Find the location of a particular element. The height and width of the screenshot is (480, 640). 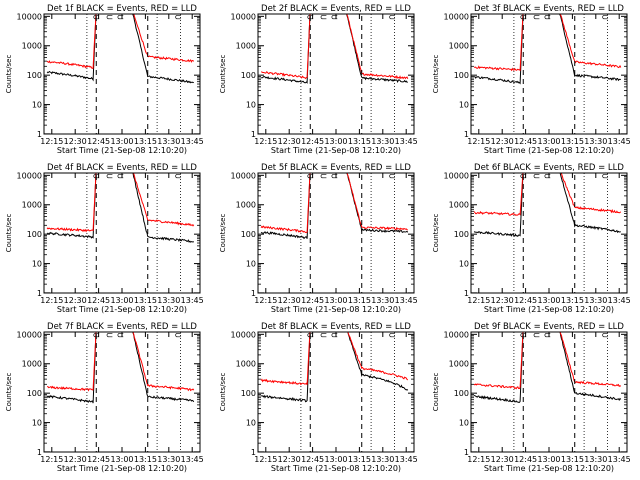

panel-title: Det 3f BLACK = Events, RED = LLD is located at coordinates (549, 9).